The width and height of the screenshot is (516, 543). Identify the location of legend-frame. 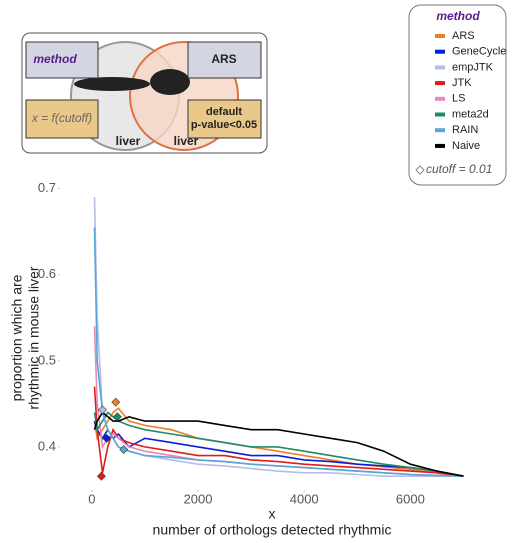
(457, 95).